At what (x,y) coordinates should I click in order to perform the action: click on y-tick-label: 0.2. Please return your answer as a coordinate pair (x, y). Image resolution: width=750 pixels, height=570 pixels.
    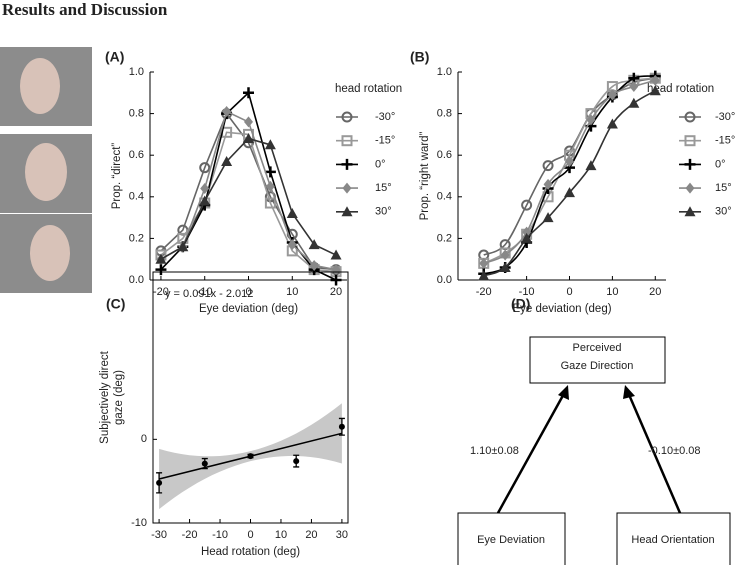
    Looking at the image, I should click on (444, 238).